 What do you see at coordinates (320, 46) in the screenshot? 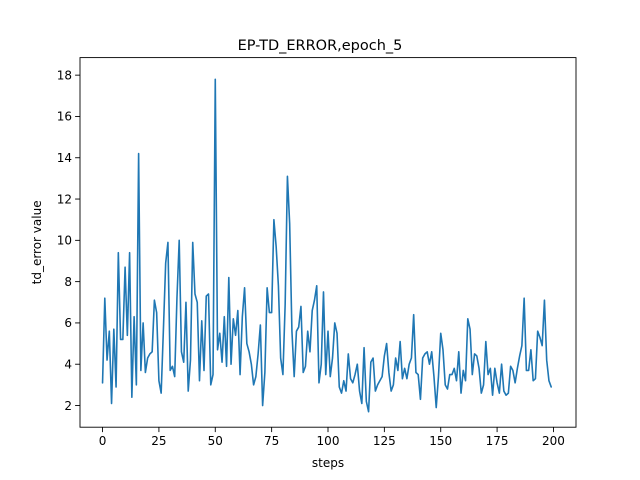
I see `chart-title: EP-TD_ERROR,epoch_5` at bounding box center [320, 46].